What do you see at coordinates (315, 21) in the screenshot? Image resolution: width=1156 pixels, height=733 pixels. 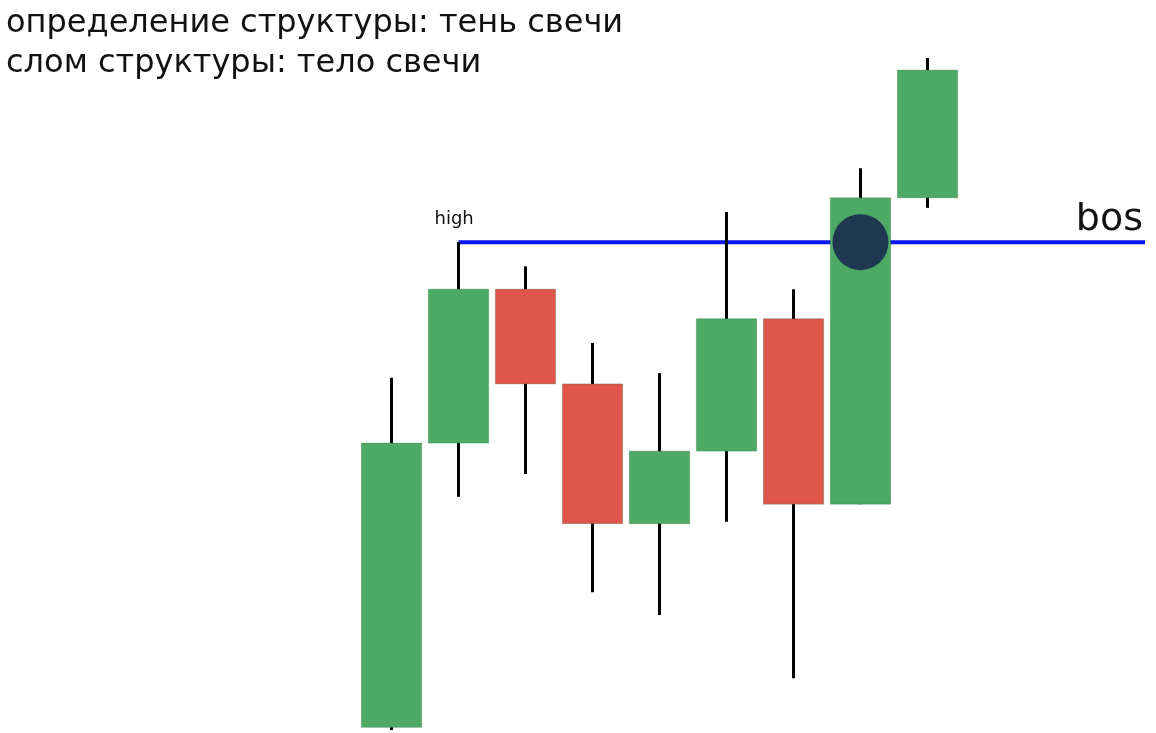 I see `chart-title: определение структуры: тень свечи` at bounding box center [315, 21].